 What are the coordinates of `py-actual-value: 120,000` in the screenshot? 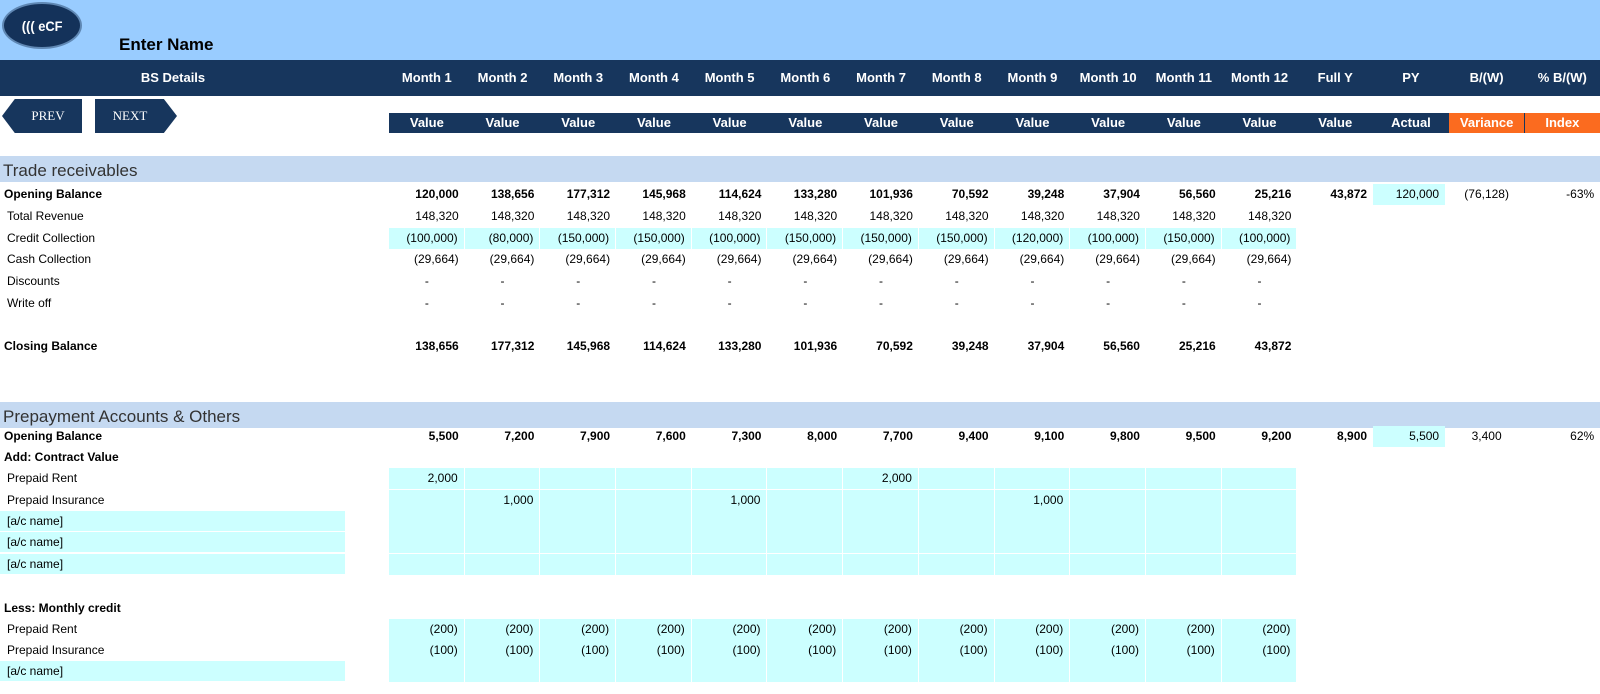 It's located at (1409, 194).